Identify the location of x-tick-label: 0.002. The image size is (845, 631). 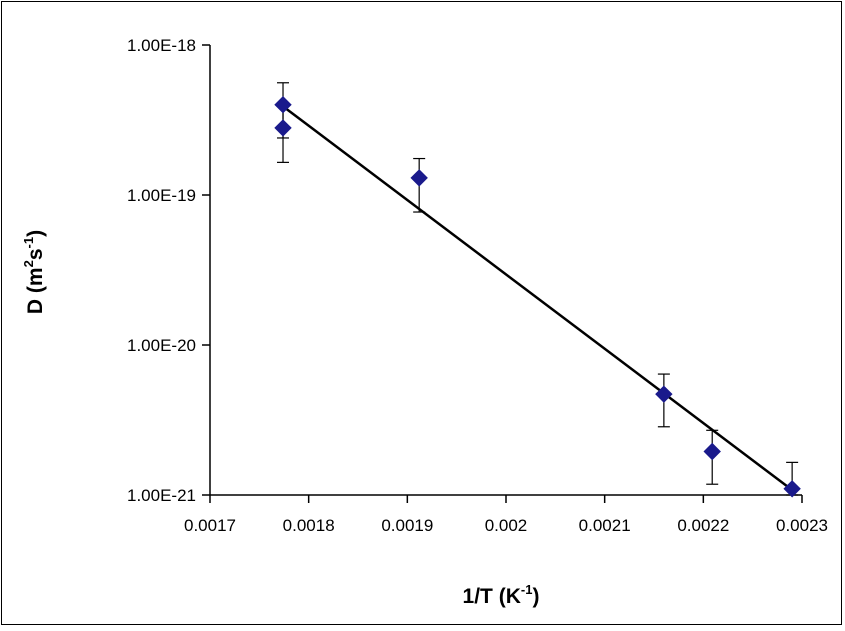
(506, 525).